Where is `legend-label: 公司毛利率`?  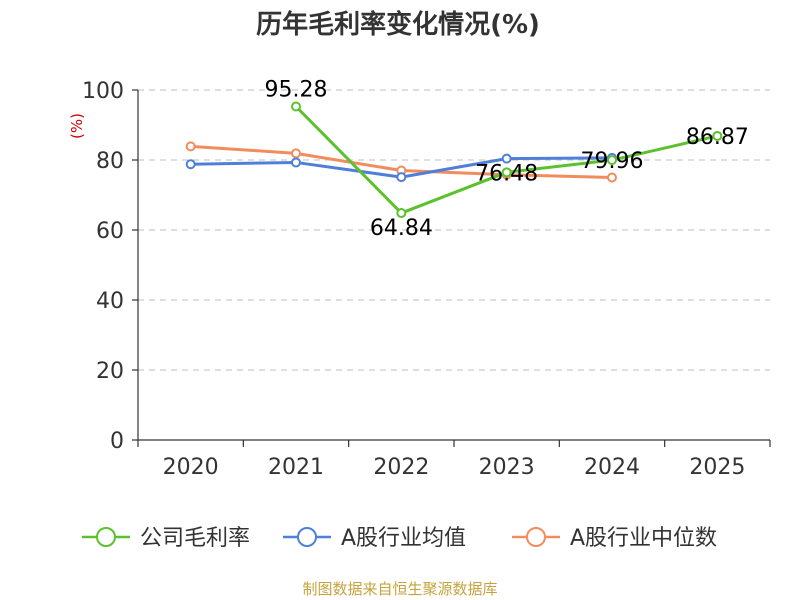
legend-label: 公司毛利率 is located at coordinates (195, 538).